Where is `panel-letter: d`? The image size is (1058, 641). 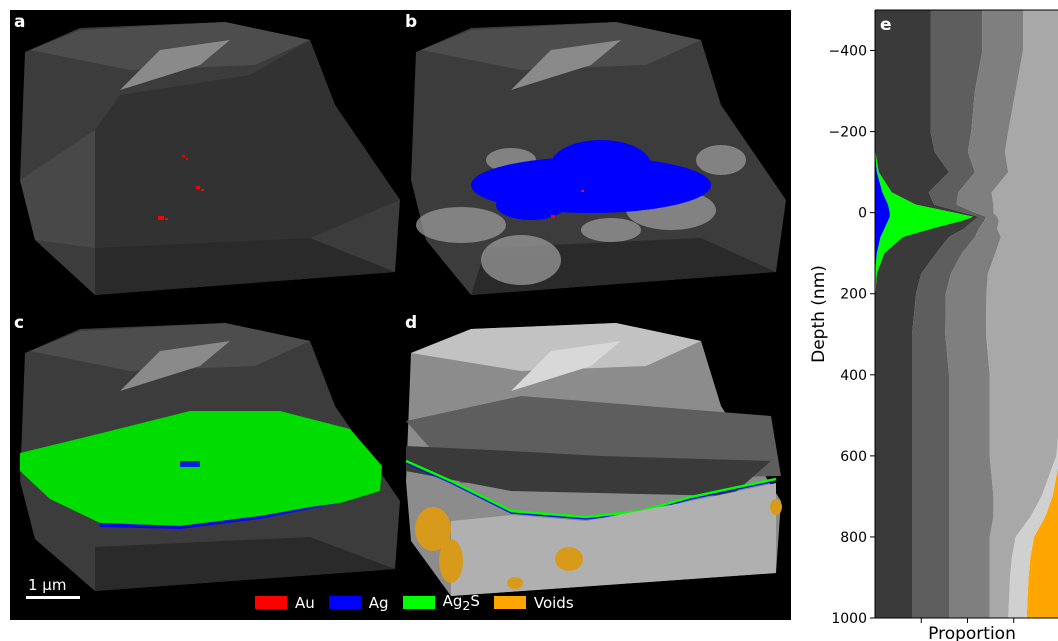
panel-letter: d is located at coordinates (411, 323).